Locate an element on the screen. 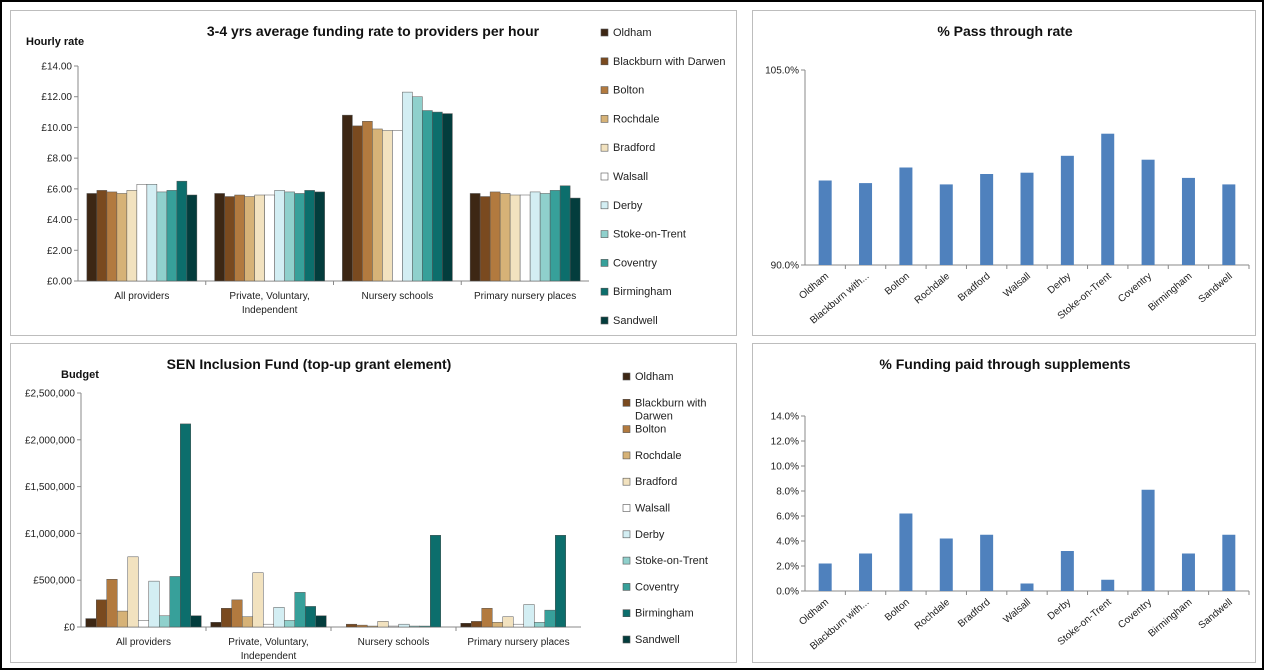 This screenshot has width=1264, height=670. bar-rochdale-all-providers is located at coordinates (122, 237).